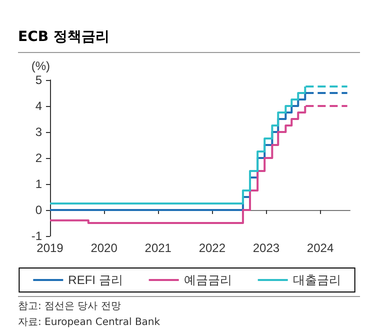  What do you see at coordinates (38, 80) in the screenshot?
I see `y-tick-label: 5` at bounding box center [38, 80].